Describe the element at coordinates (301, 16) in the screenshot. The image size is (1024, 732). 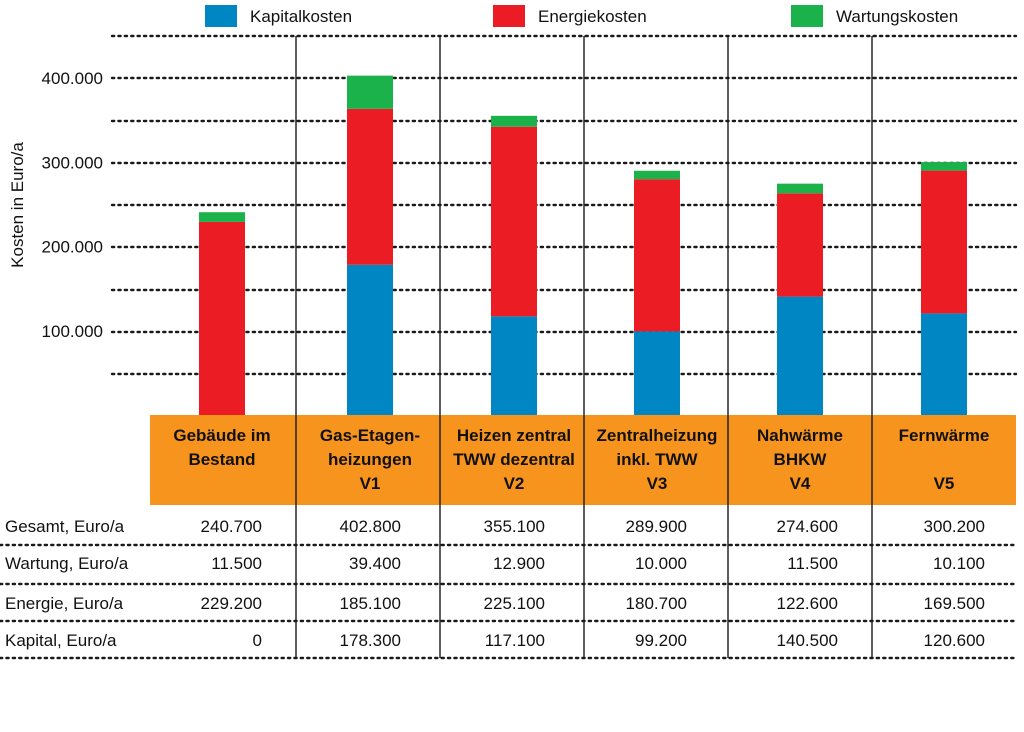
I see `legend-label: Kapitalkosten` at that location.